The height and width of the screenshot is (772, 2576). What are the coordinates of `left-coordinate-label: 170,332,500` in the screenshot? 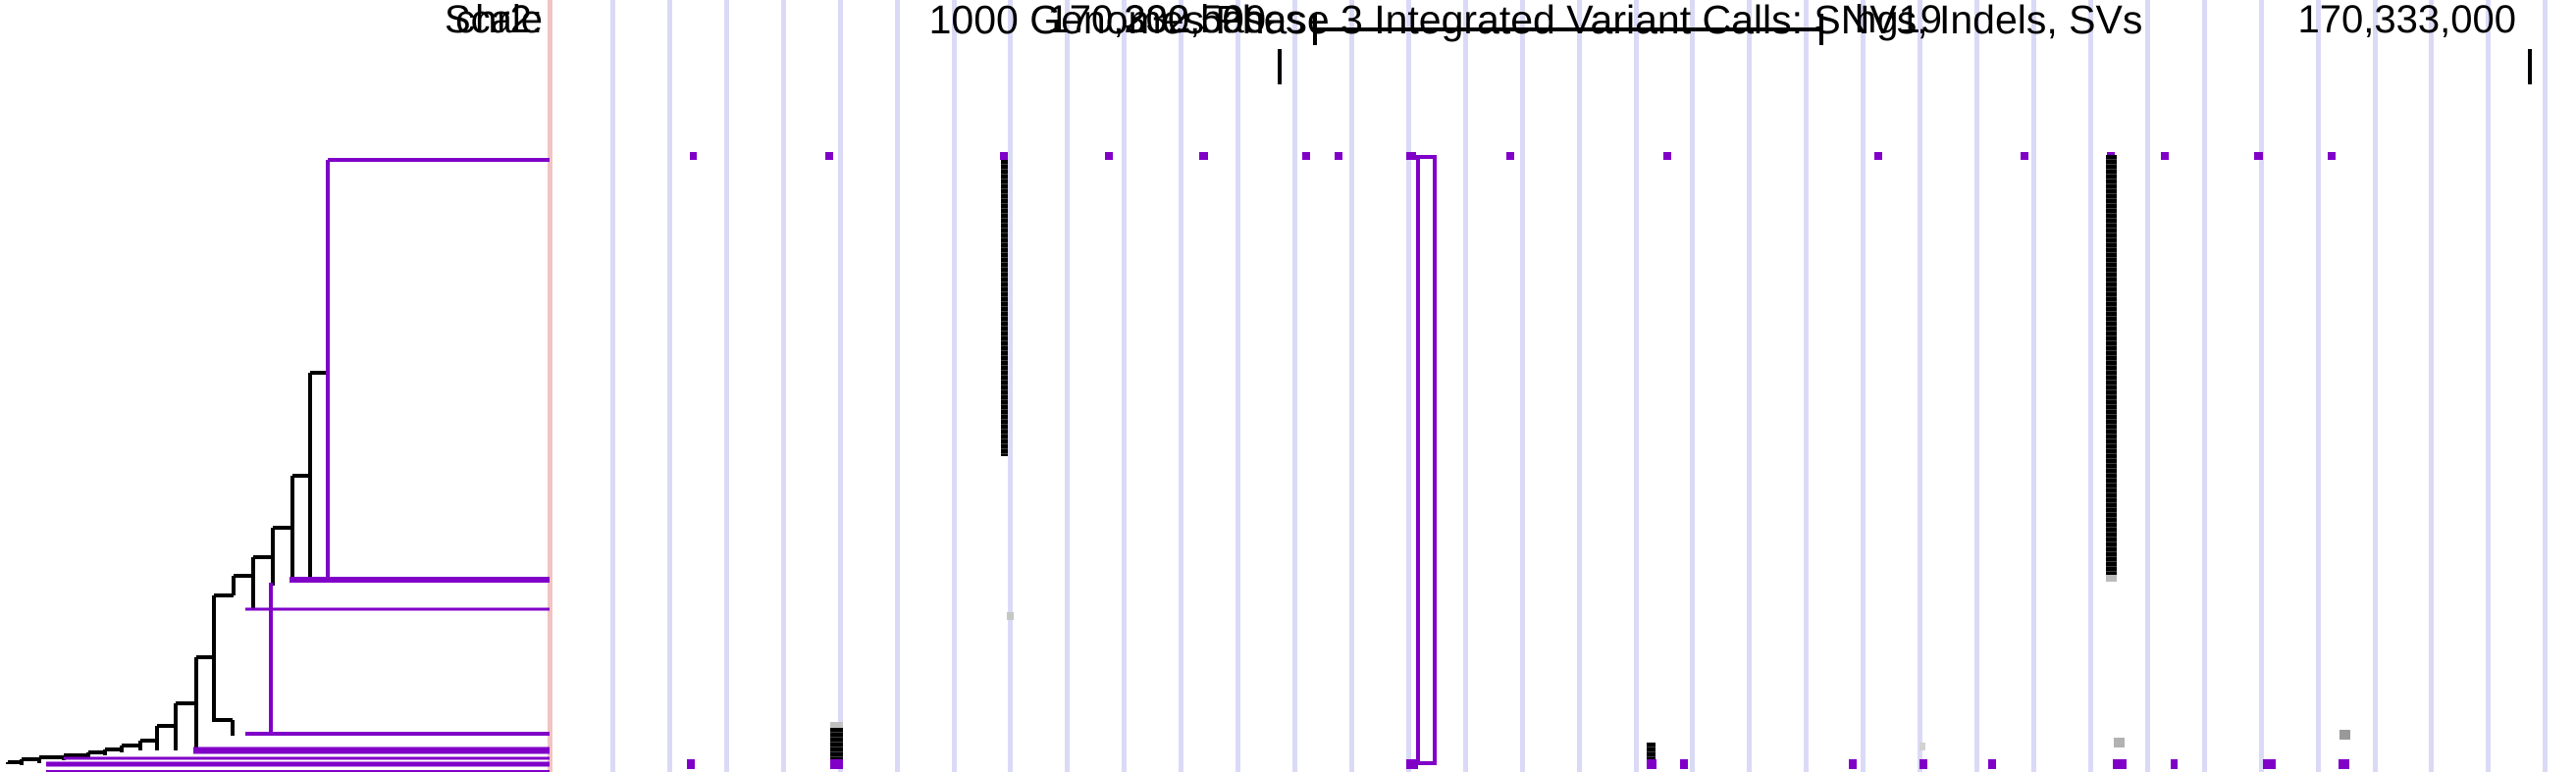 It's located at (1156, 20).